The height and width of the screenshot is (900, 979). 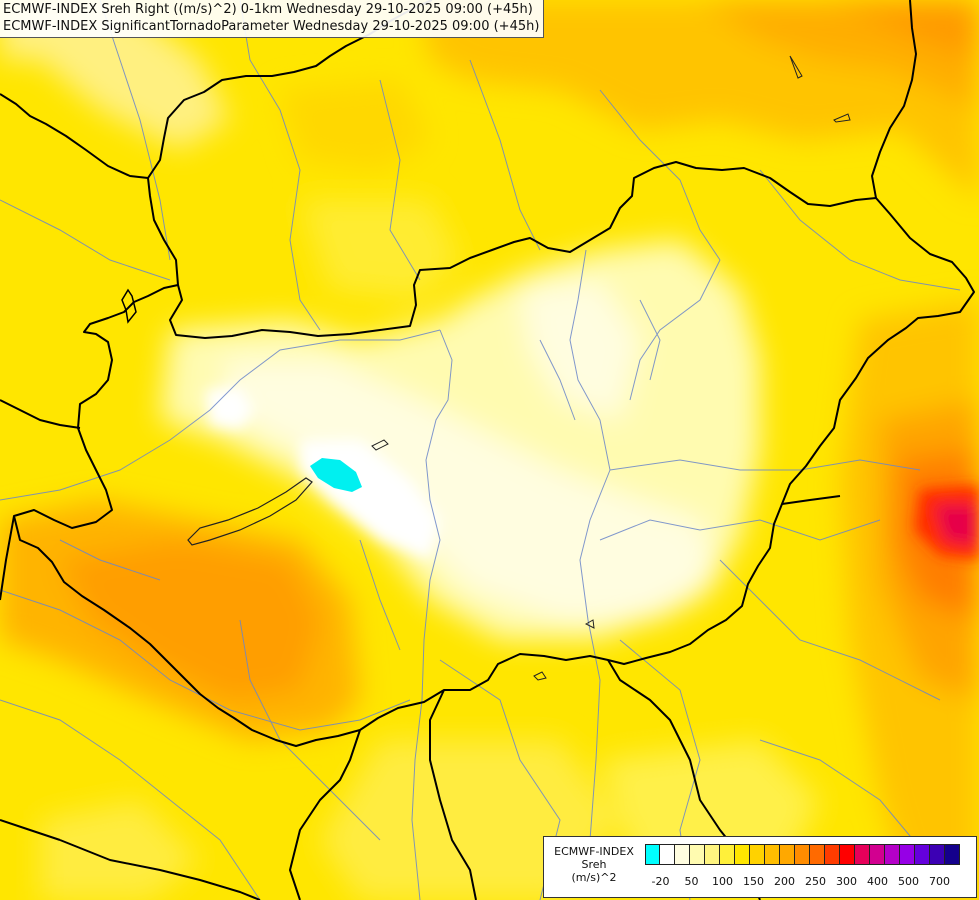 What do you see at coordinates (594, 851) in the screenshot?
I see `legend-line-1: ECMWF-INDEX` at bounding box center [594, 851].